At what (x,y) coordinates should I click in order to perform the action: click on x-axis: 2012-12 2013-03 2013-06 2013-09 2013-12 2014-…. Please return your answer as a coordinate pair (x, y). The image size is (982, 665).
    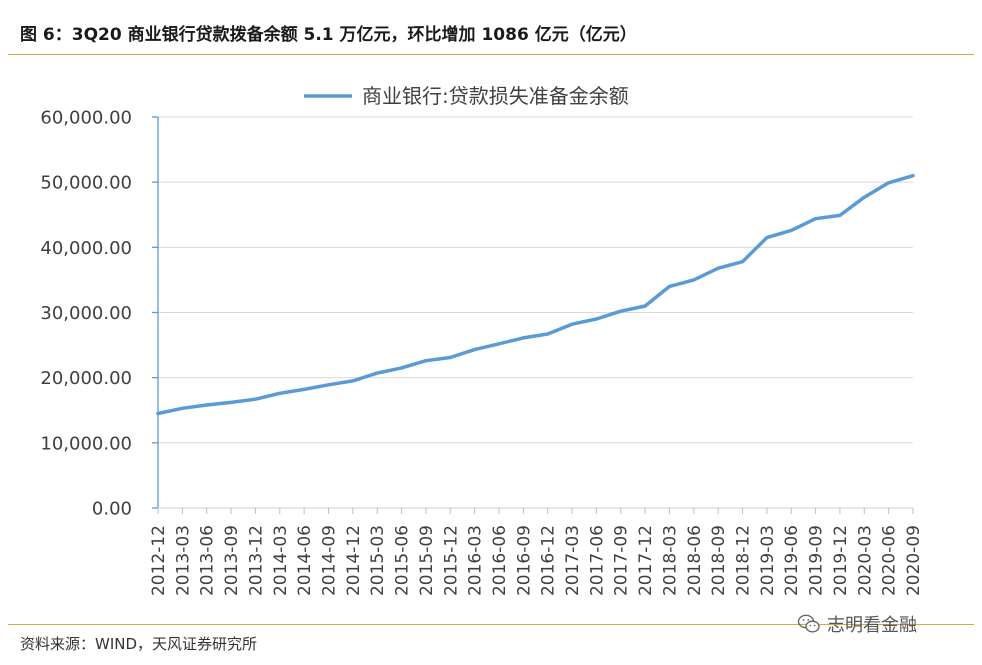
    Looking at the image, I should click on (536, 551).